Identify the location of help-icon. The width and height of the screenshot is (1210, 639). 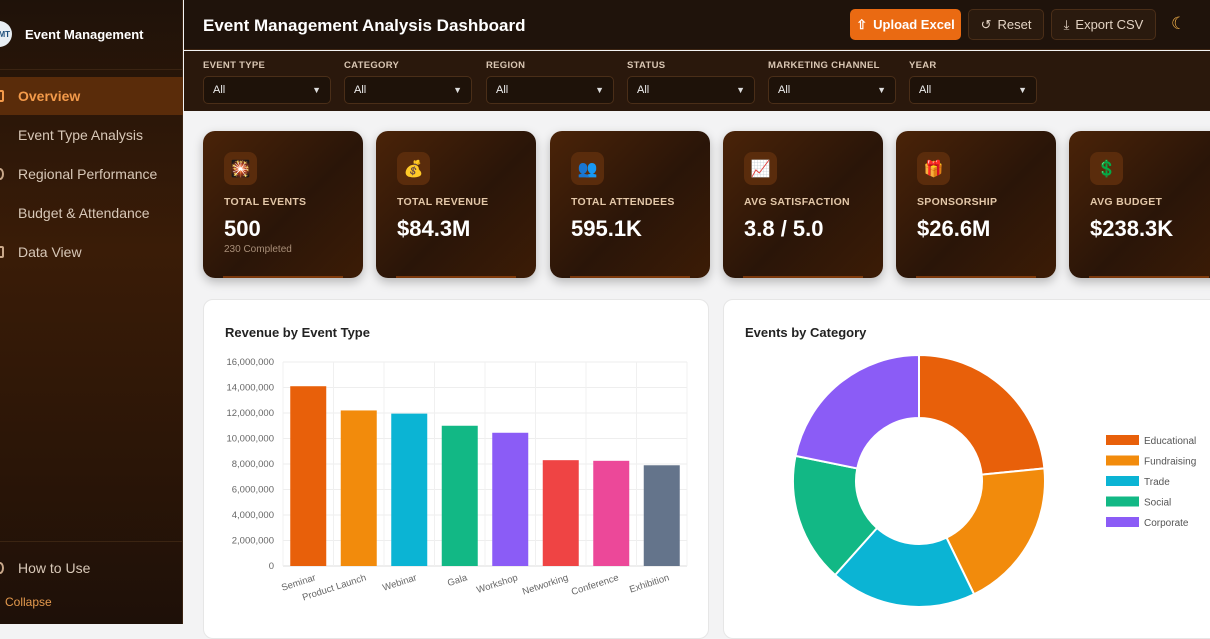
(2, 568).